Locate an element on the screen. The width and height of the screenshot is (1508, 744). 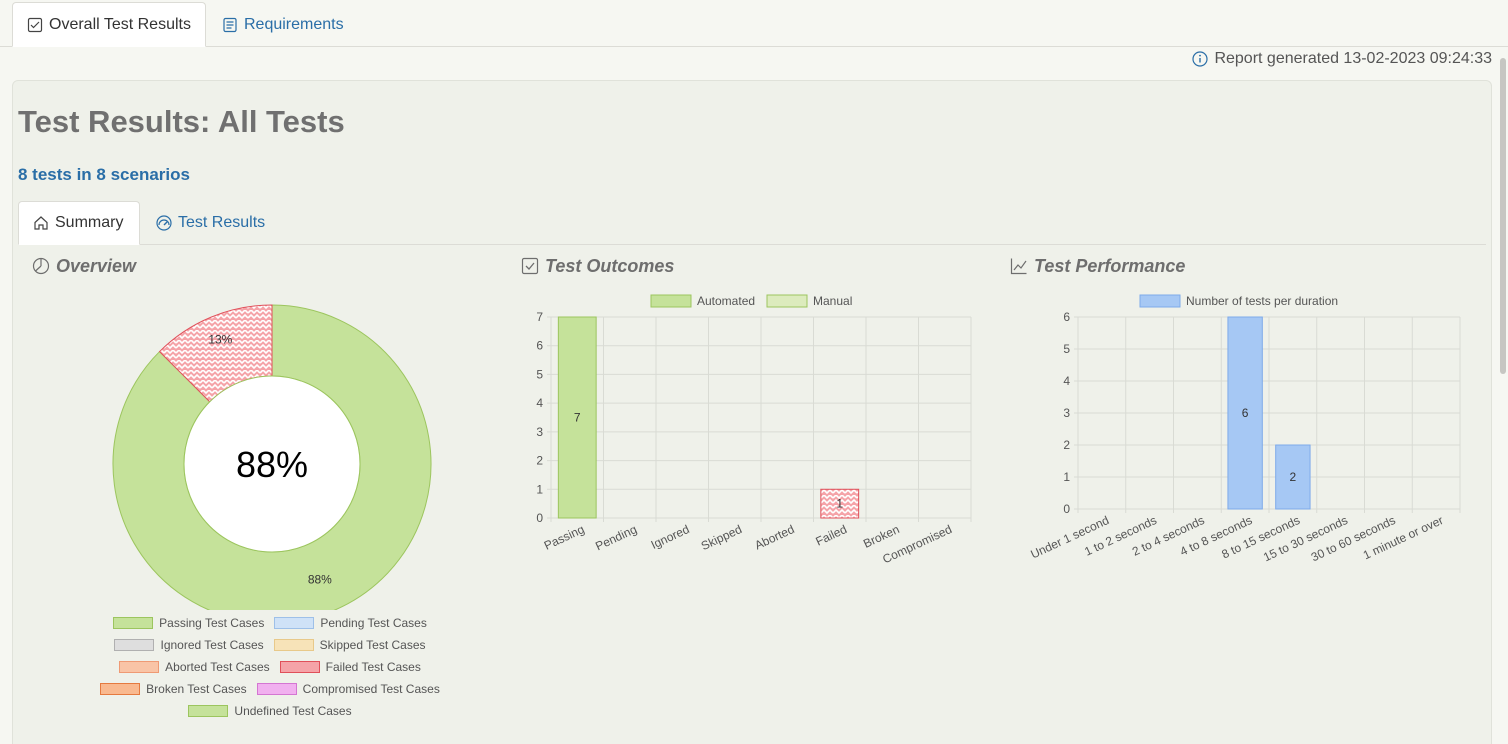
legend-label: Passing Test Cases is located at coordinates (212, 623).